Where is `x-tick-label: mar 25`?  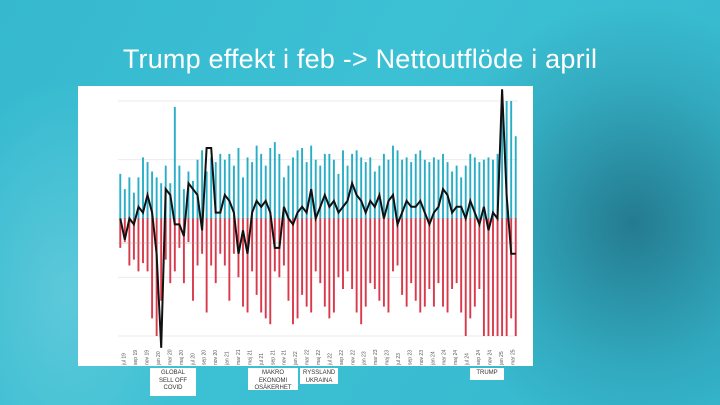
x-tick-label: mar 25 is located at coordinates (513, 357).